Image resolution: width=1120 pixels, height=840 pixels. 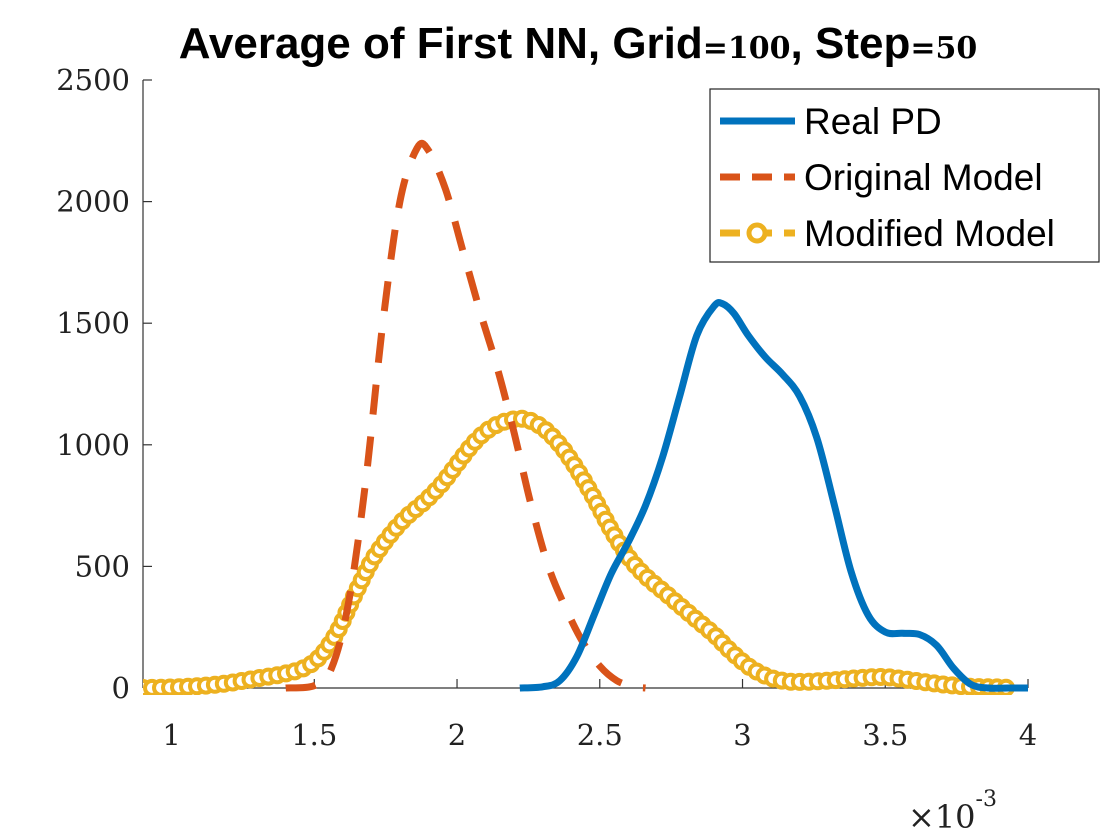 What do you see at coordinates (600, 735) in the screenshot?
I see `x-tick-label: 2.5` at bounding box center [600, 735].